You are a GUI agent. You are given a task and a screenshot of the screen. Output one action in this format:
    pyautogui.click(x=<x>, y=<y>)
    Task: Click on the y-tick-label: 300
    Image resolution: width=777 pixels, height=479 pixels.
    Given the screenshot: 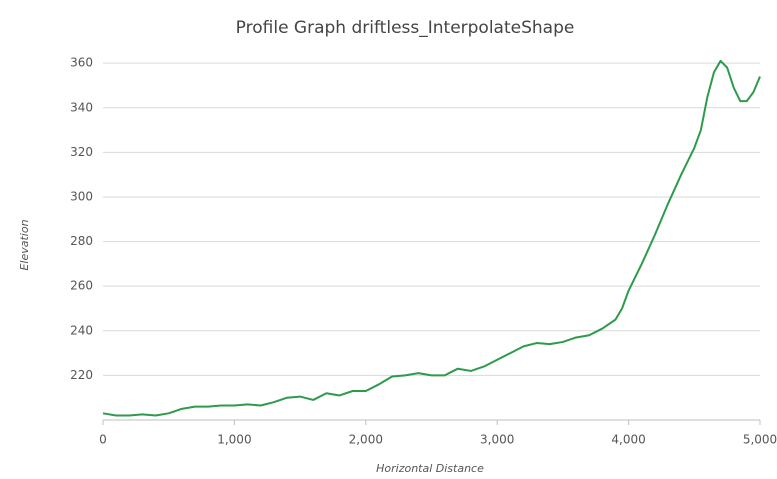 What is the action you would take?
    pyautogui.click(x=81, y=196)
    